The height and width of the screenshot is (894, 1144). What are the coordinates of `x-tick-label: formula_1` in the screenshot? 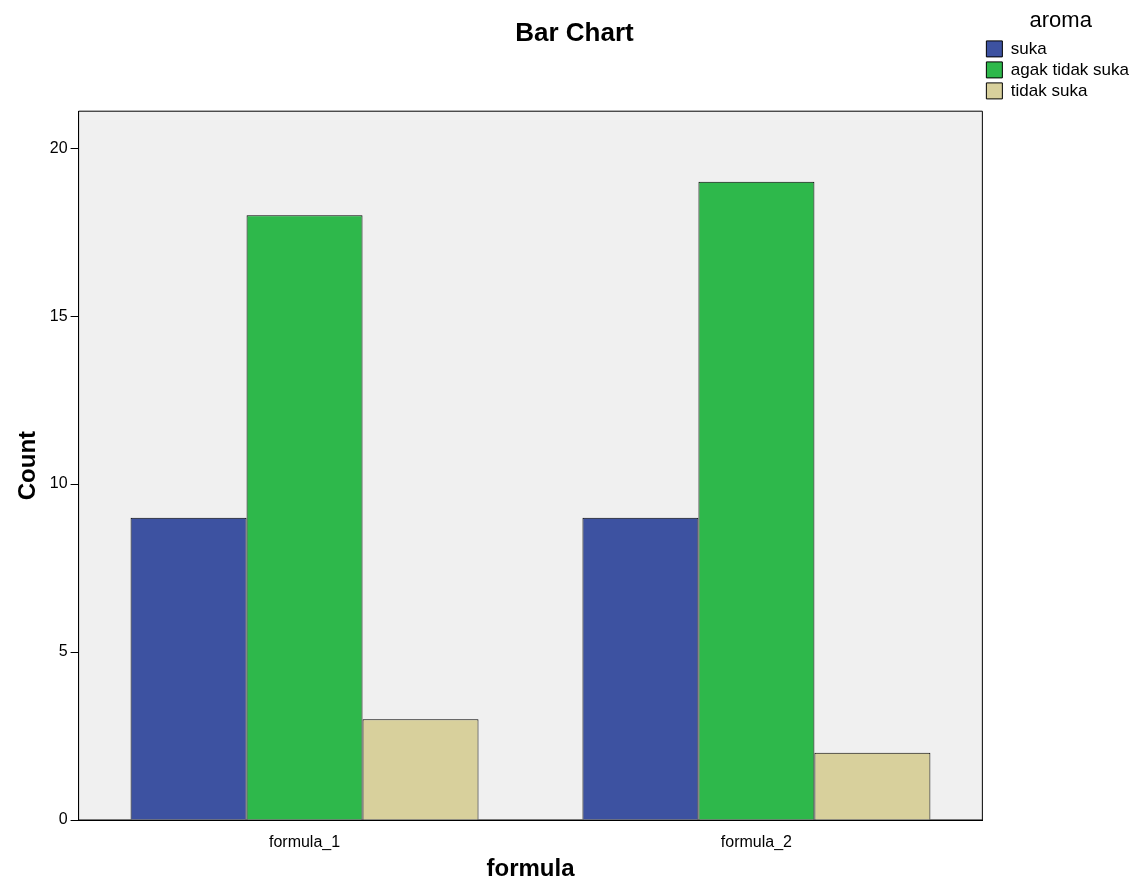 It's located at (304, 842).